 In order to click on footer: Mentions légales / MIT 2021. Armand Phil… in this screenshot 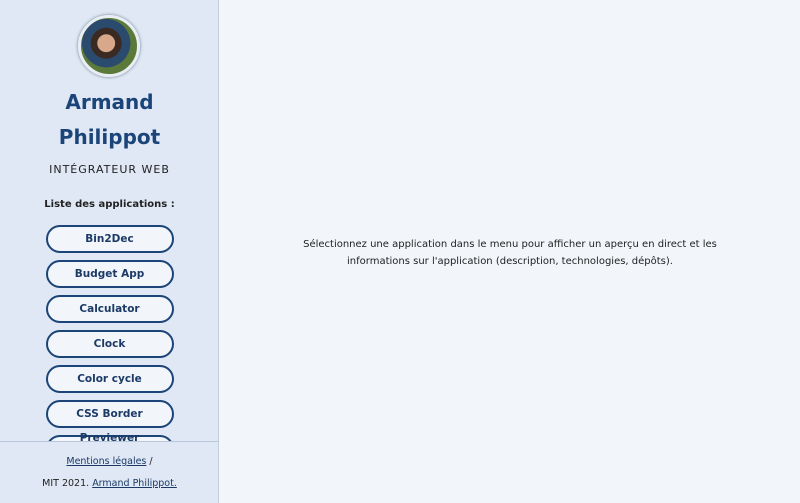, I will do `click(109, 472)`.